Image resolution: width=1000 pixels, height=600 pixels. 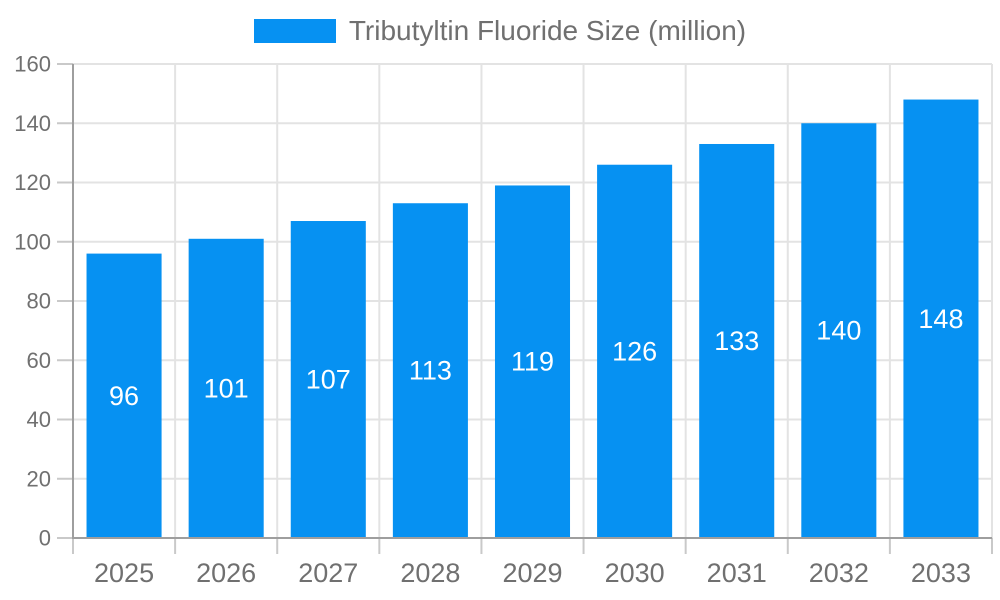 I want to click on y-tick-label: 60, so click(x=39, y=360).